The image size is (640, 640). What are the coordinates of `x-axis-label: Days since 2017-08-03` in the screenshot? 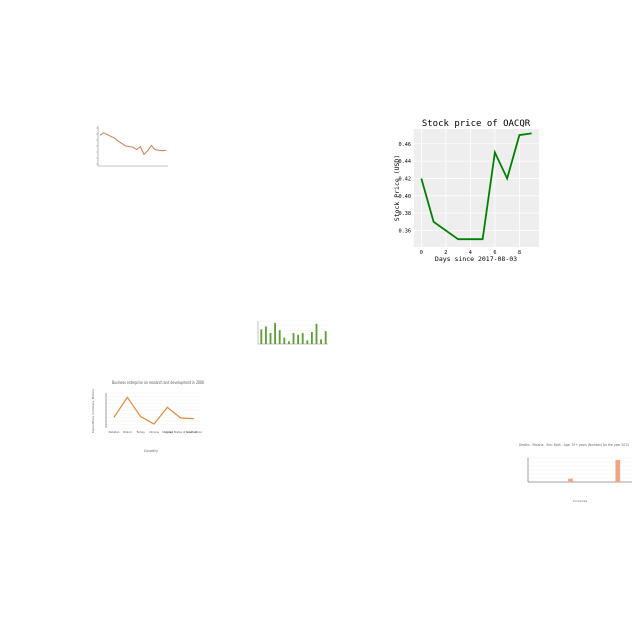 It's located at (476, 259).